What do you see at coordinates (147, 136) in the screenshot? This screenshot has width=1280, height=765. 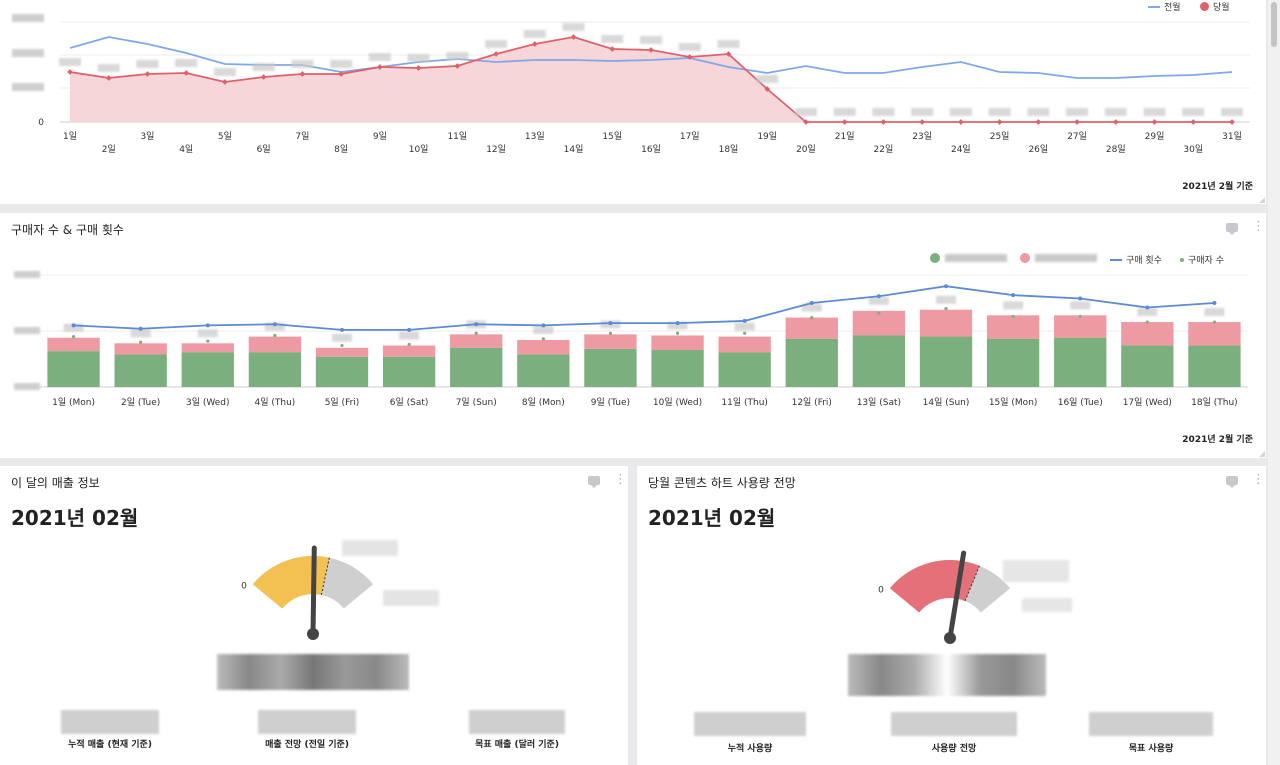 I see `x-tick-label: 3일` at bounding box center [147, 136].